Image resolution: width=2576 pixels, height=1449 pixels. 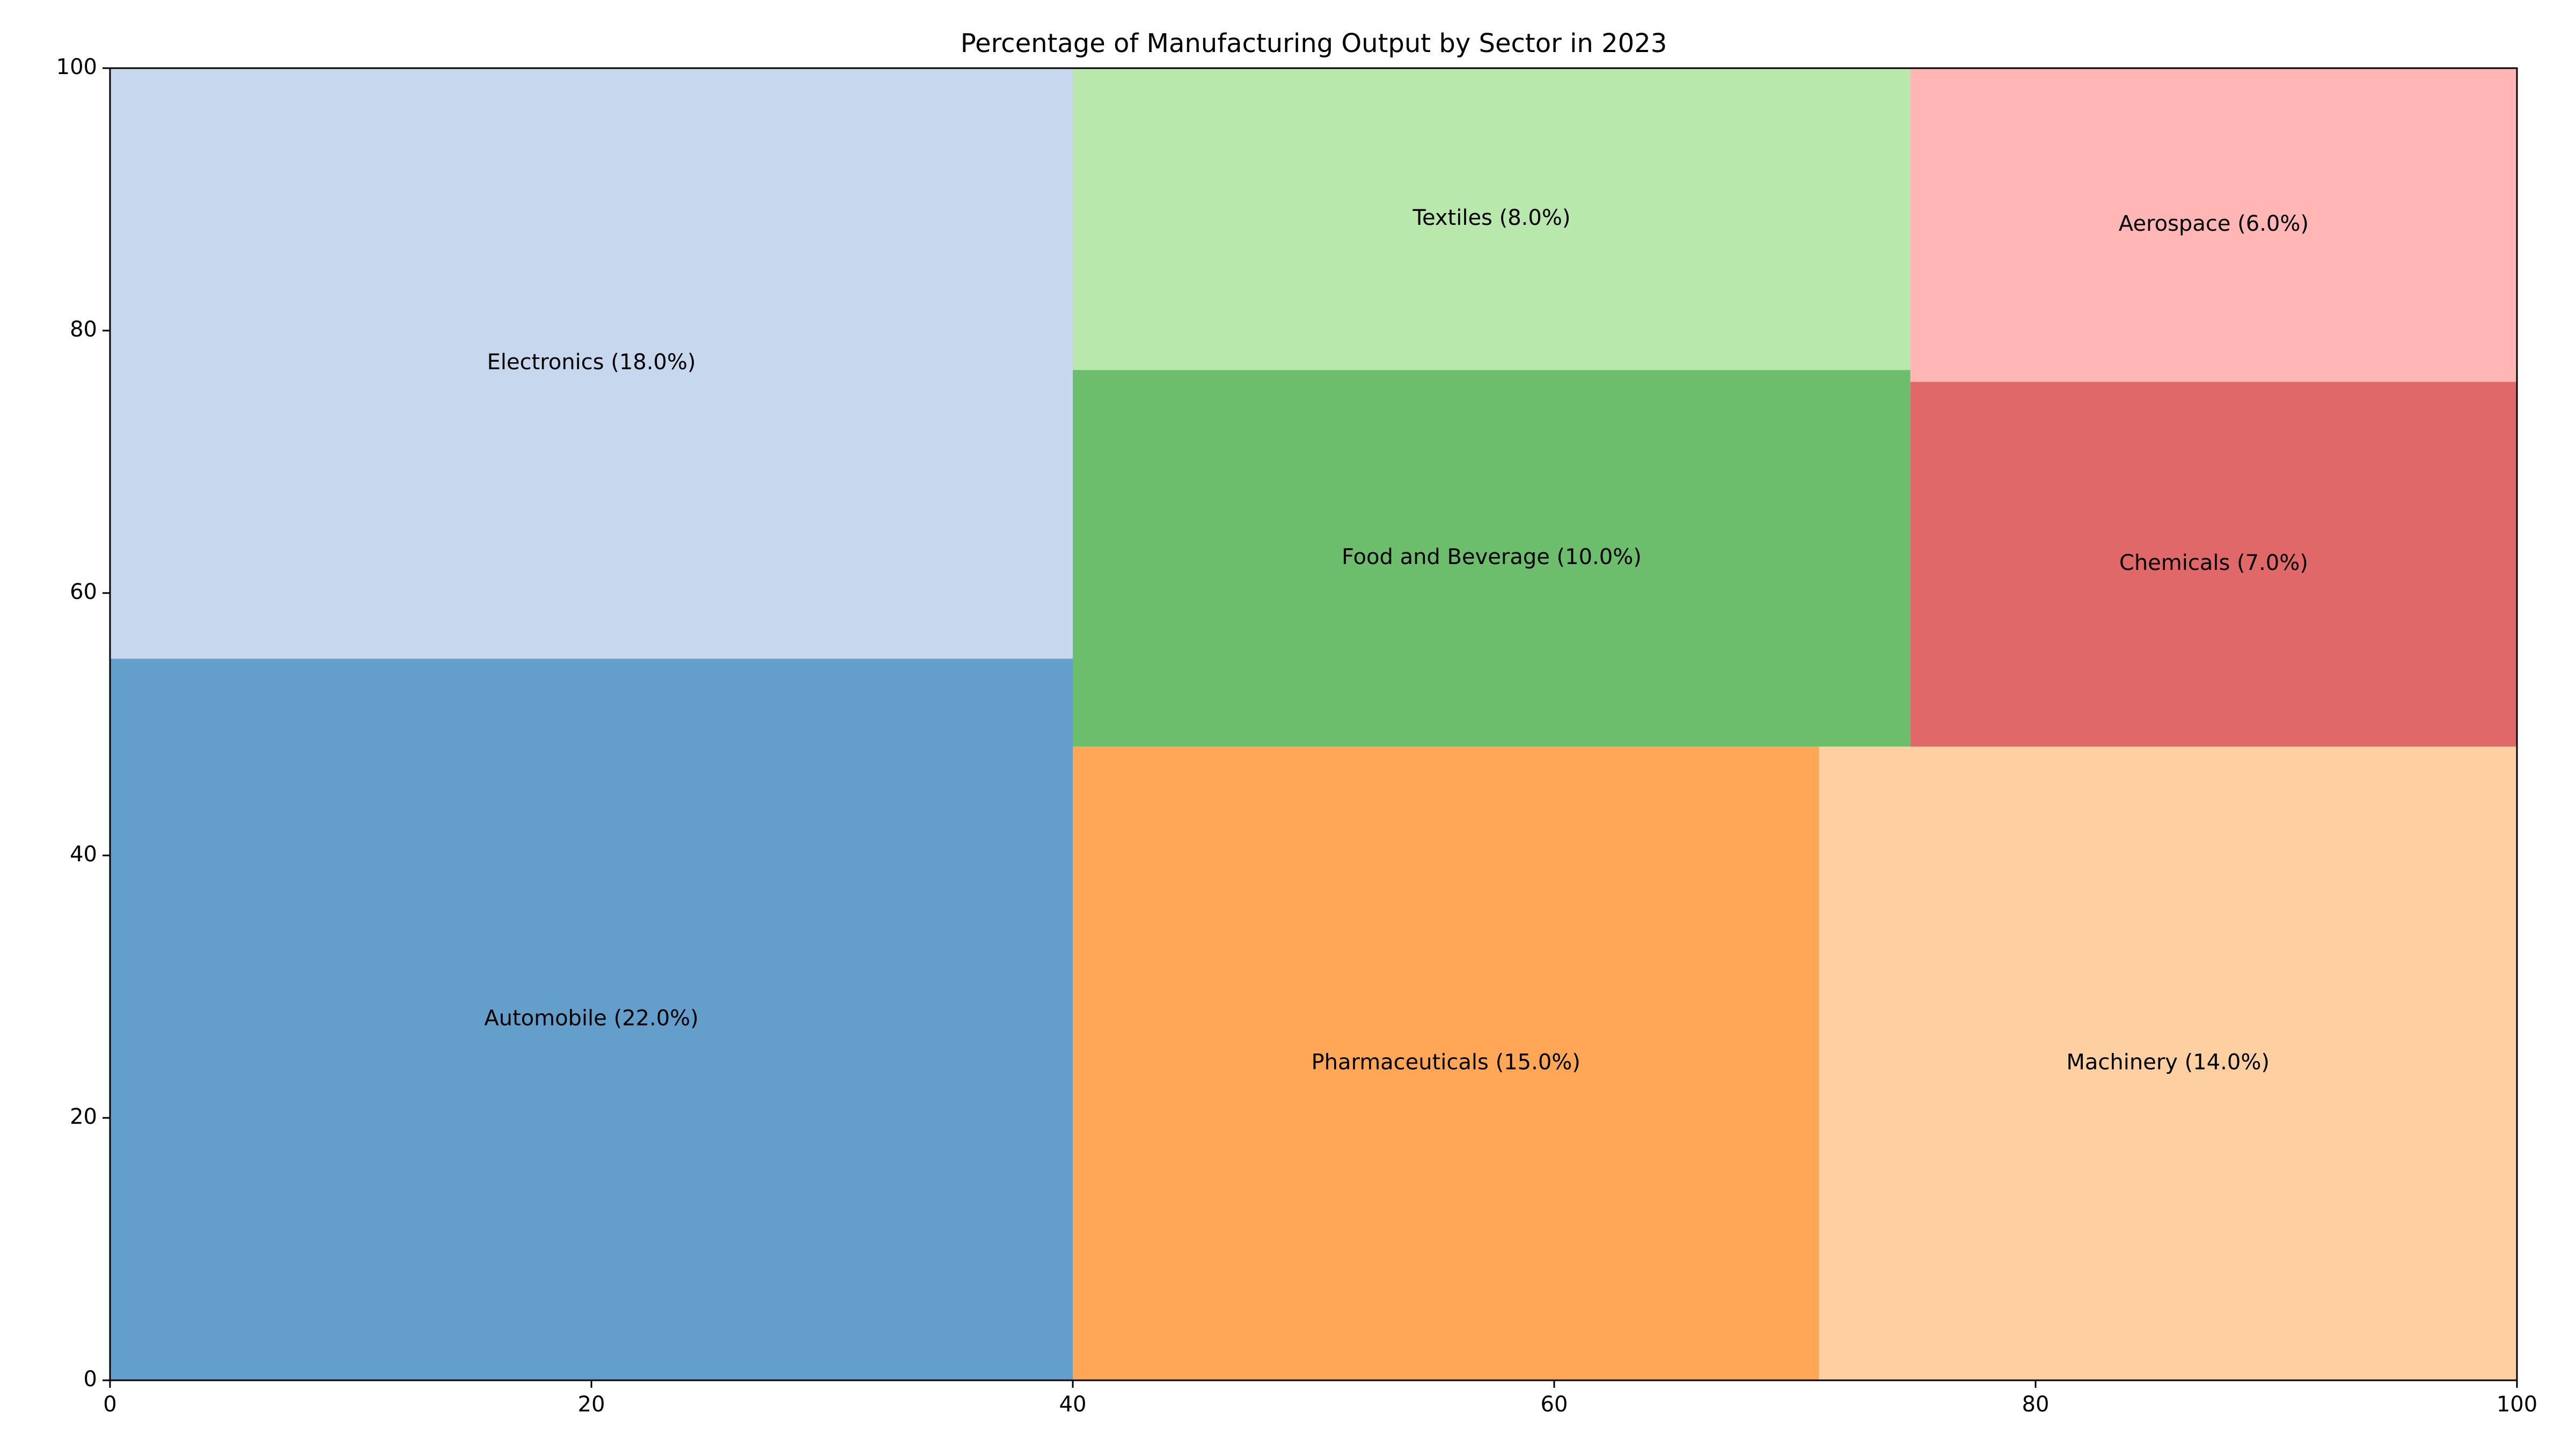 I want to click on treemap-rect-pharmaceuticals, so click(x=1446, y=1063).